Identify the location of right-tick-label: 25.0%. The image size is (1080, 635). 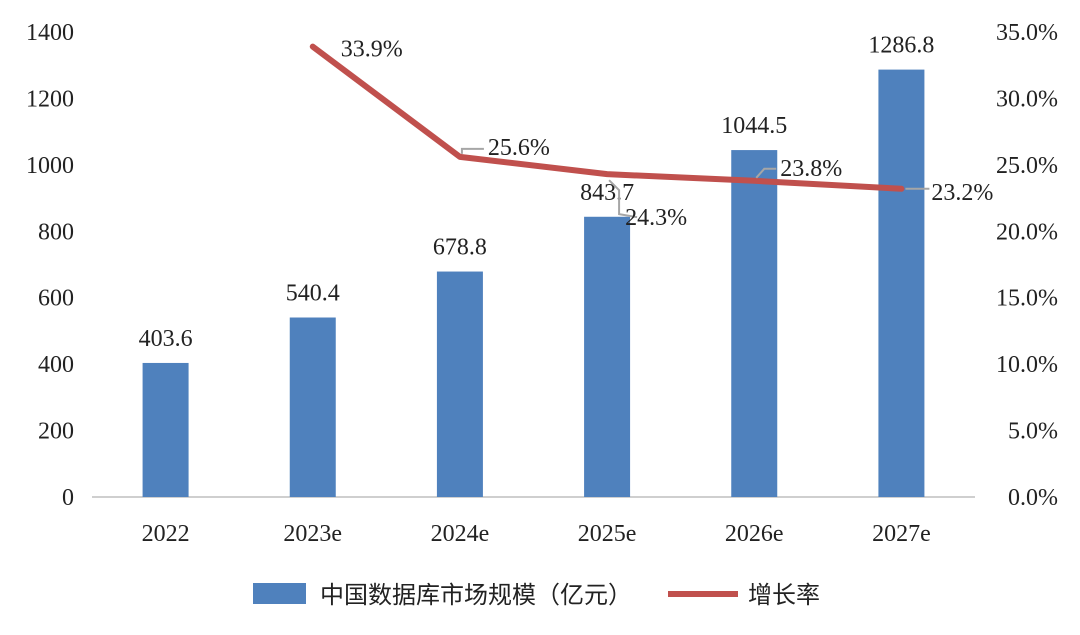
(1027, 166).